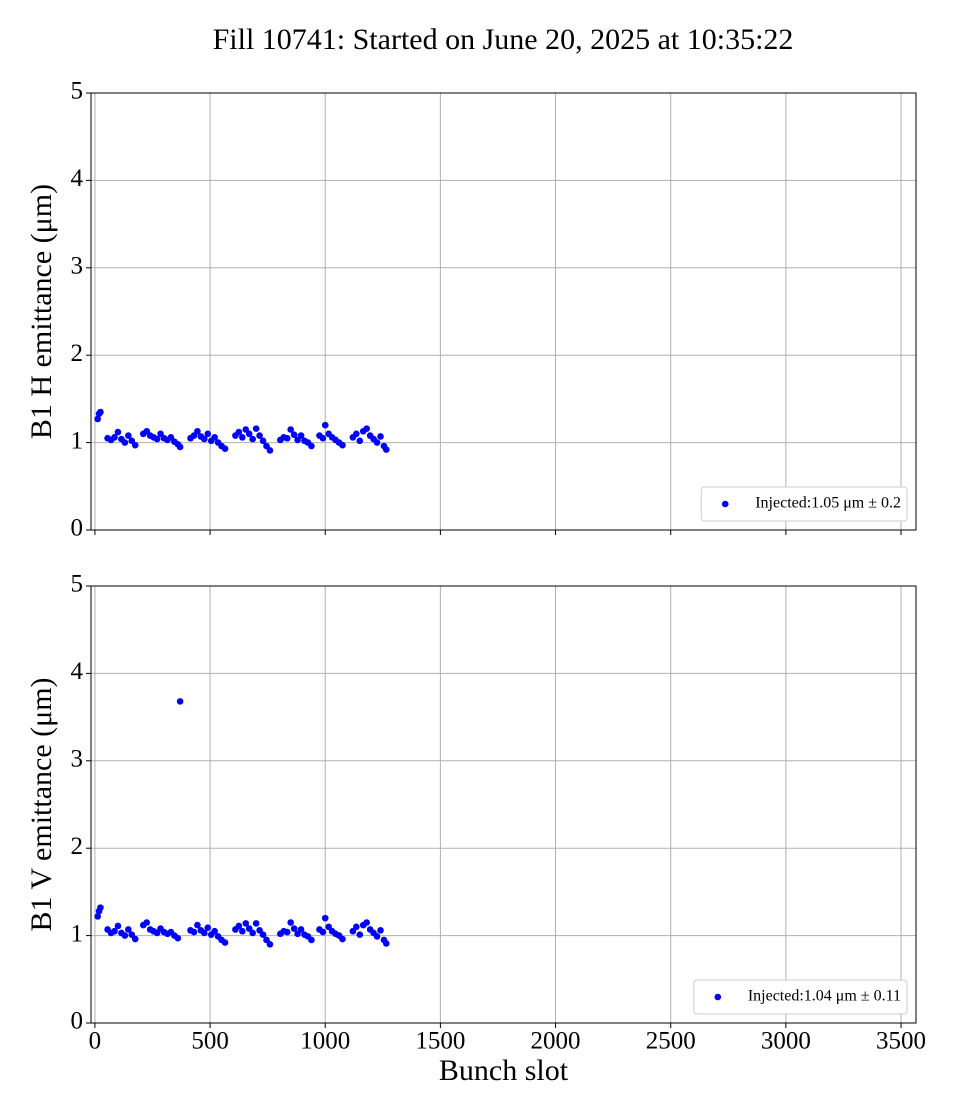  Describe the element at coordinates (210, 1041) in the screenshot. I see `x-tick-label: 500` at that location.